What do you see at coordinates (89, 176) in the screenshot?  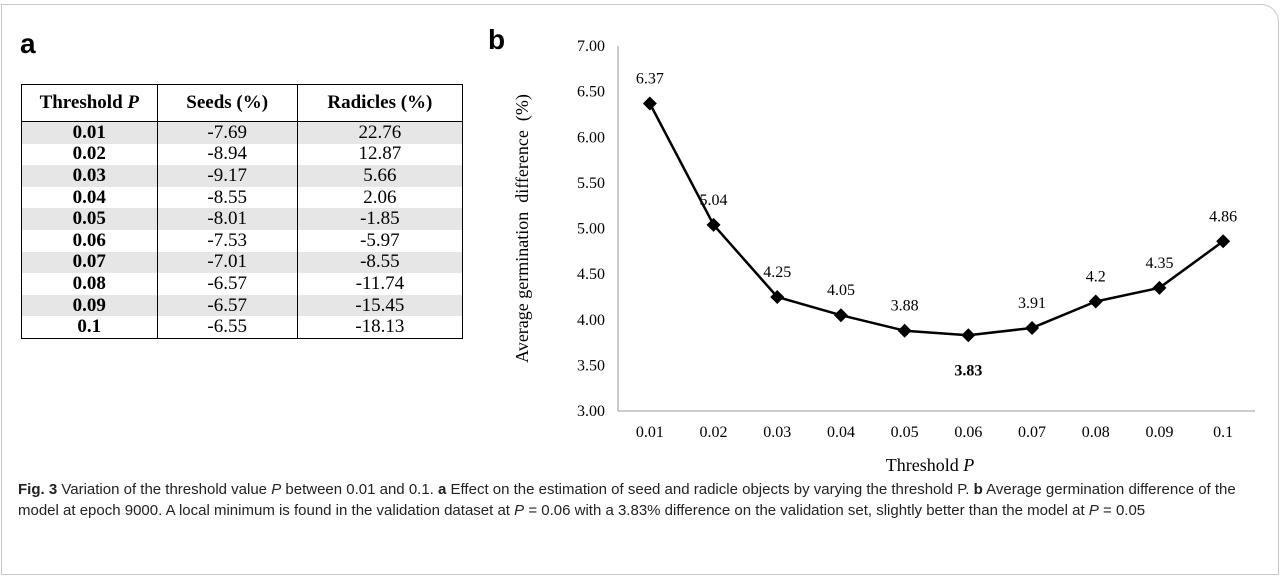 I see `cell-threshold: 0.03` at bounding box center [89, 176].